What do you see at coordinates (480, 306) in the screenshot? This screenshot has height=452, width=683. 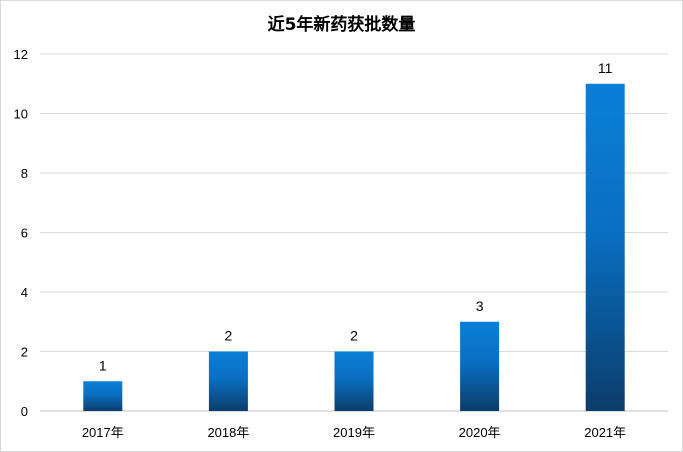 I see `data-label: 3` at bounding box center [480, 306].